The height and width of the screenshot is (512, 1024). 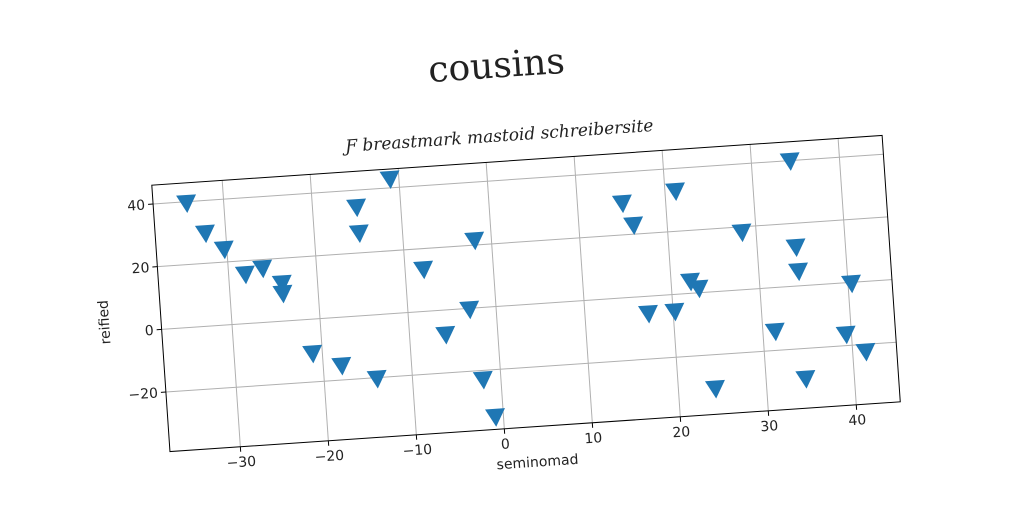 What do you see at coordinates (149, 331) in the screenshot?
I see `y-tick-label: 0` at bounding box center [149, 331].